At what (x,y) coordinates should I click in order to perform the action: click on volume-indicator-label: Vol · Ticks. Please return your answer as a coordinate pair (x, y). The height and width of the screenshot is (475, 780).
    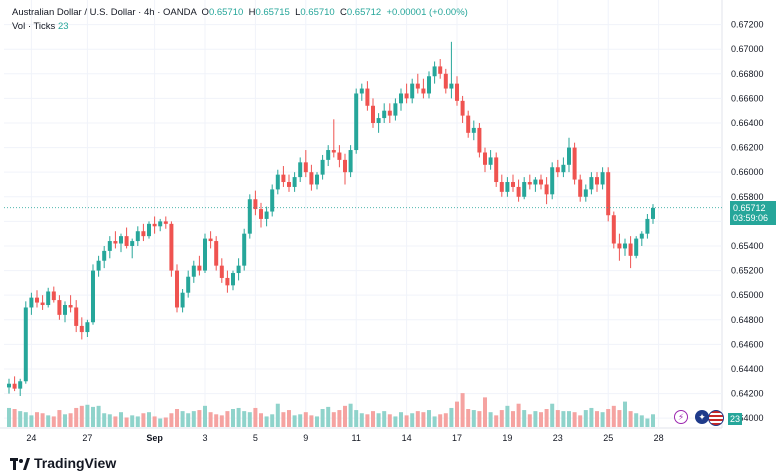
    Looking at the image, I should click on (34, 26).